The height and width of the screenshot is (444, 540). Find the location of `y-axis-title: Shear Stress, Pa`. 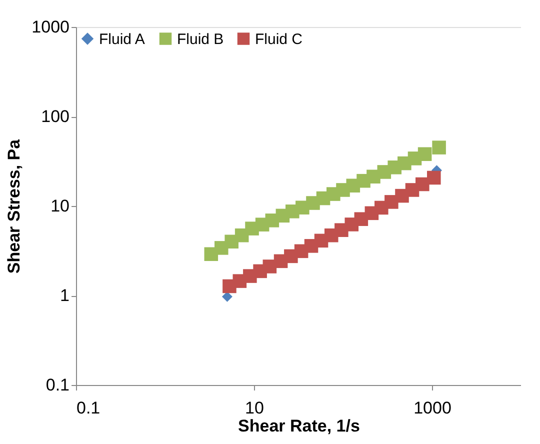

y-axis-title: Shear Stress, Pa is located at coordinates (14, 206).